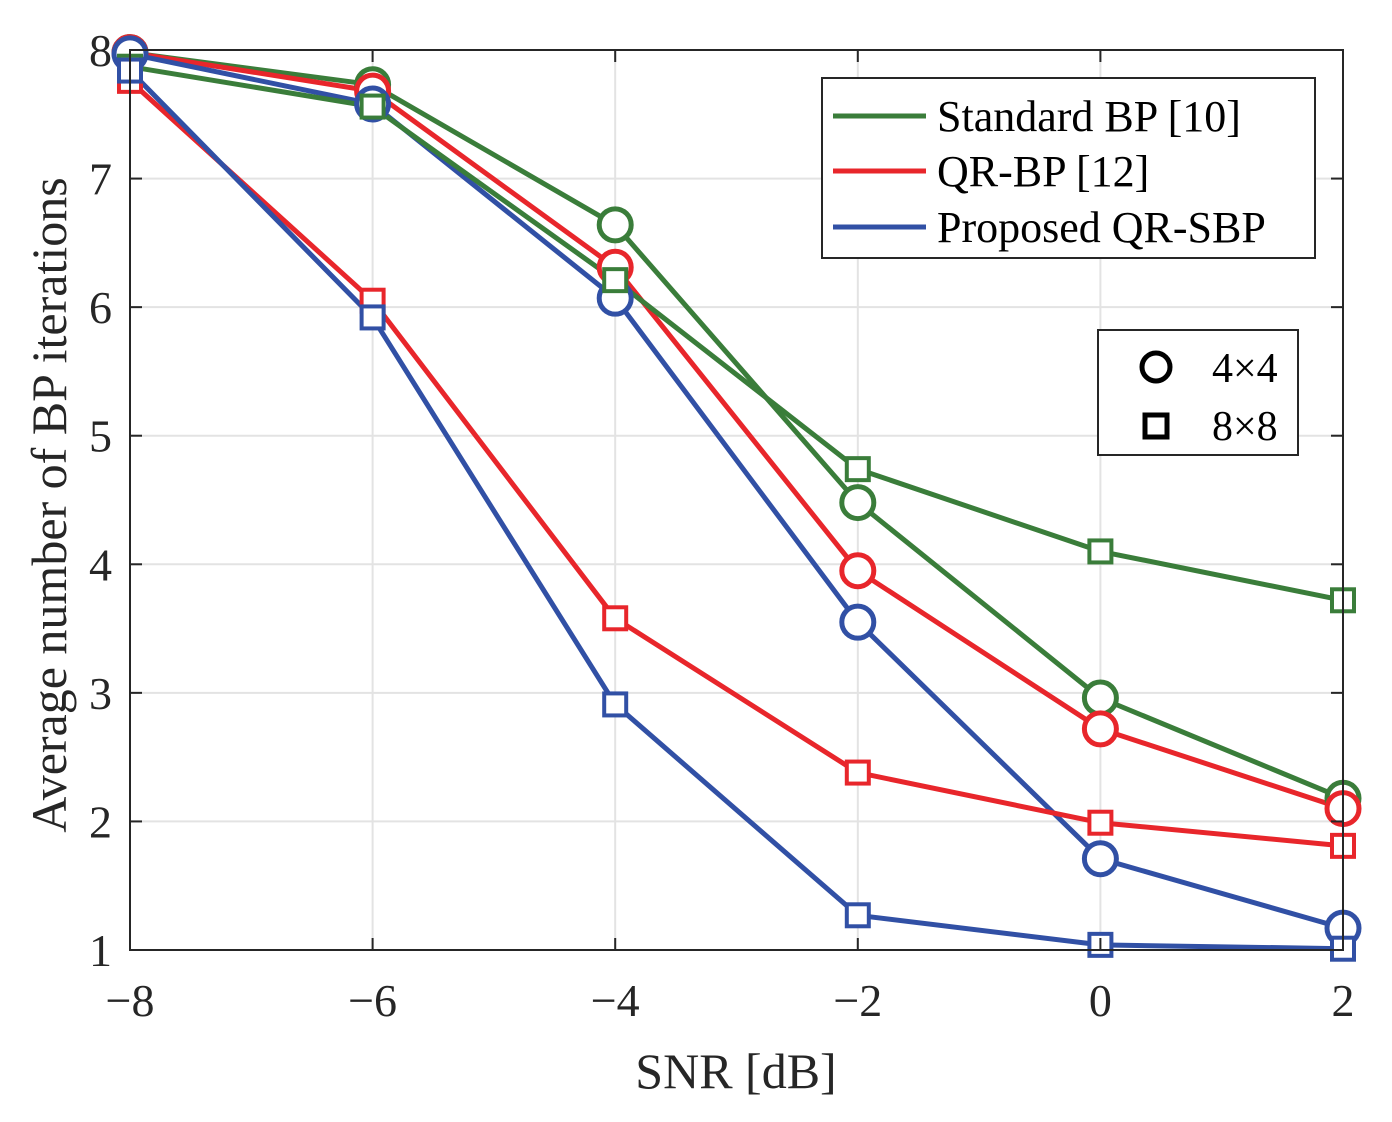 This screenshot has height=1122, width=1392. What do you see at coordinates (100, 564) in the screenshot?
I see `y-tick-label: 4` at bounding box center [100, 564].